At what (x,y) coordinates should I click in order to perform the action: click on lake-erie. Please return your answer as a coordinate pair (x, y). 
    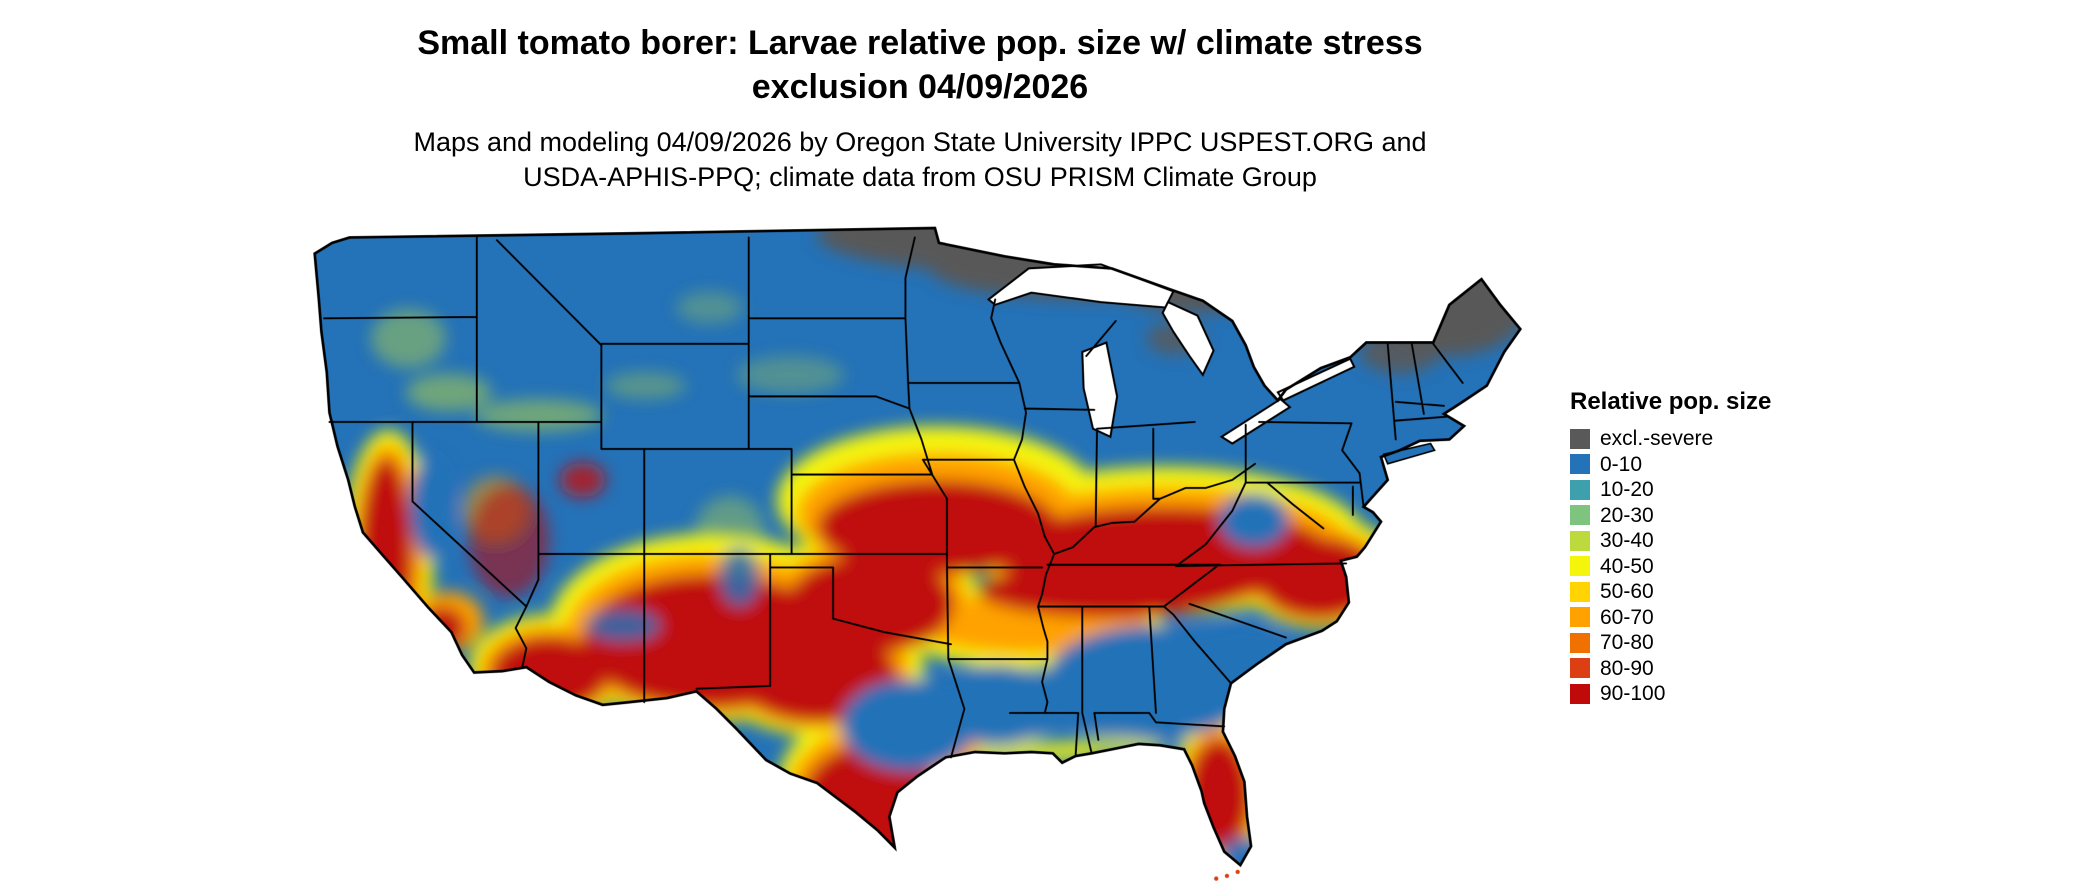
    Looking at the image, I should click on (1255, 421).